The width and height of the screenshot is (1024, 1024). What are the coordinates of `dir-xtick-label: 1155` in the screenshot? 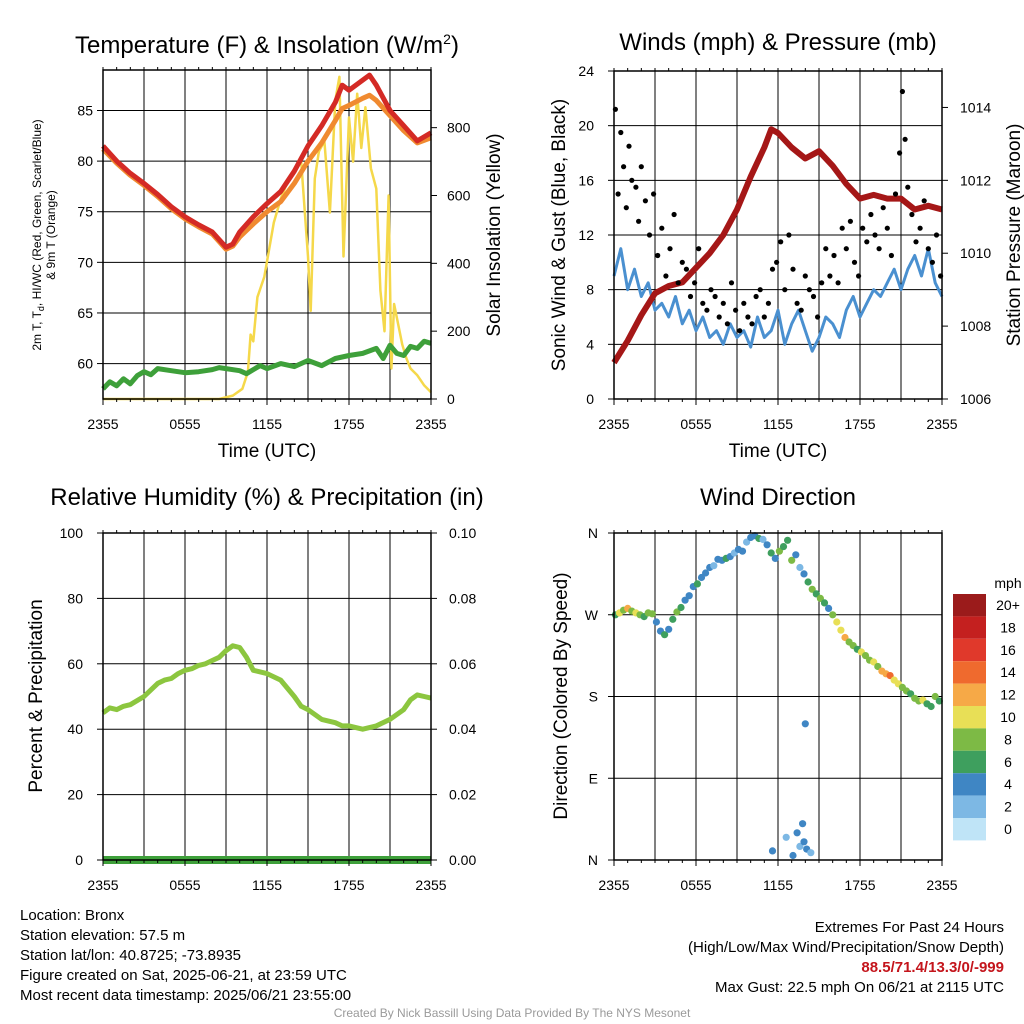 It's located at (778, 885).